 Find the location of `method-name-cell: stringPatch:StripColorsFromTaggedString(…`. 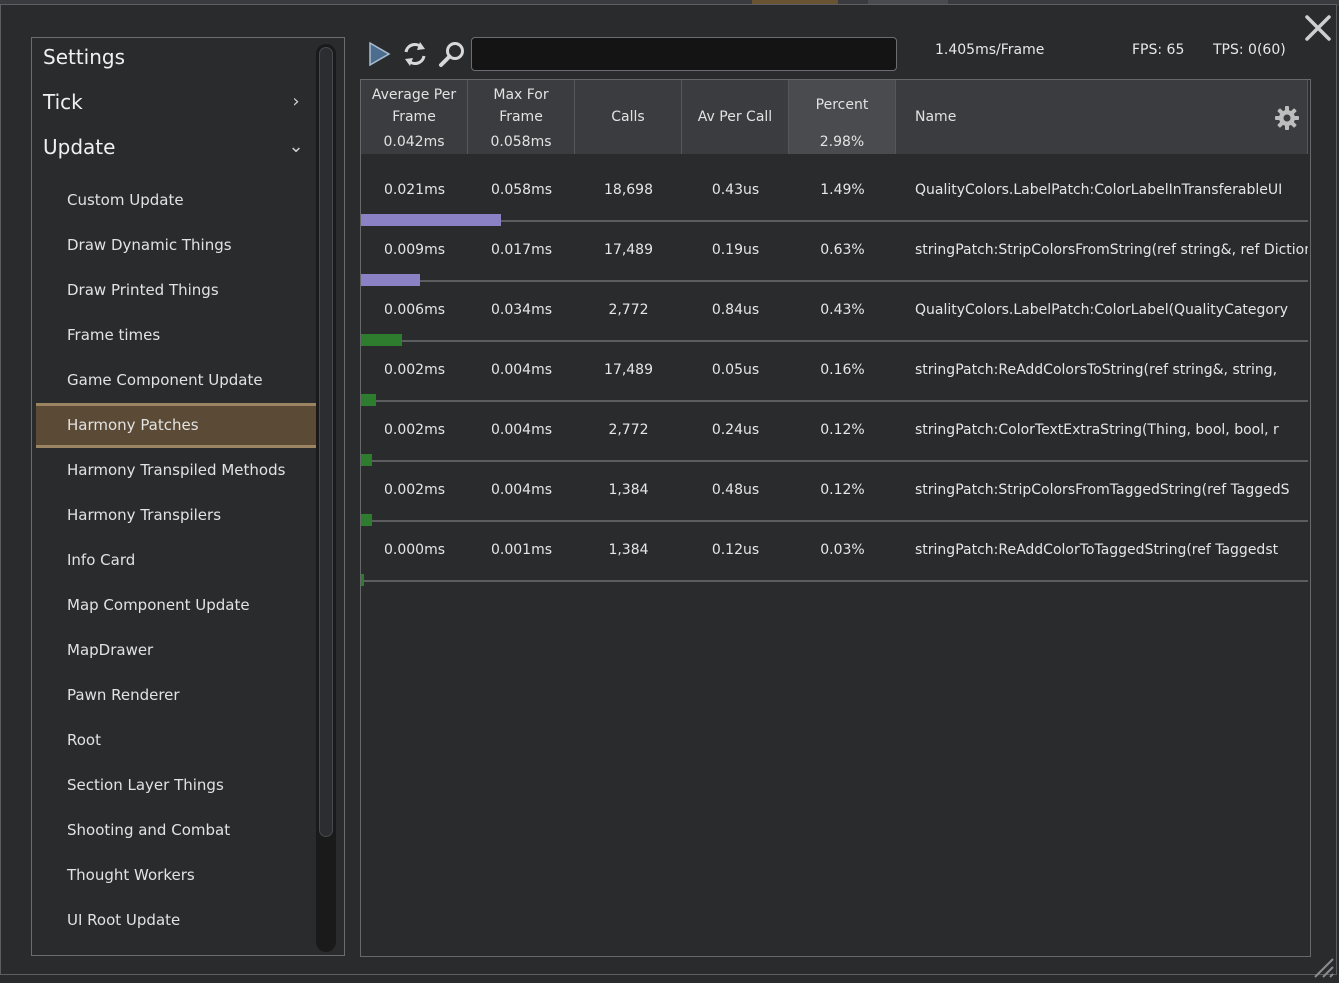

method-name-cell: stringPatch:StripColorsFromTaggedString(… is located at coordinates (1102, 490).